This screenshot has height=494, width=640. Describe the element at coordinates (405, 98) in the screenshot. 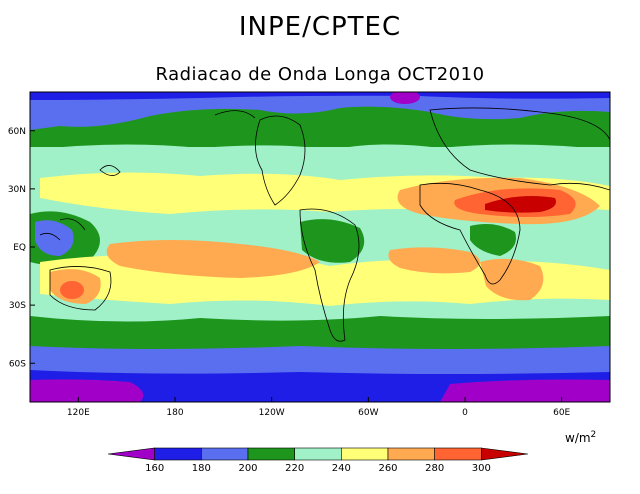

I see `olr-min-arctic` at that location.